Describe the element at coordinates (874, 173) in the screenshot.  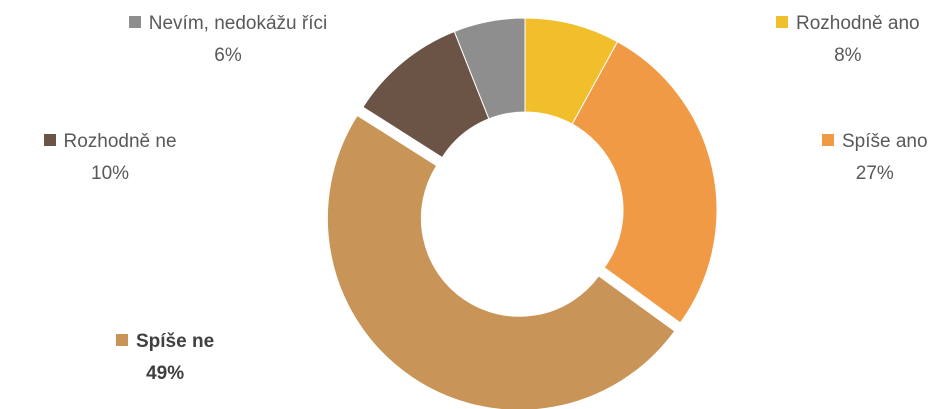
I see `percent-label: 27%` at that location.